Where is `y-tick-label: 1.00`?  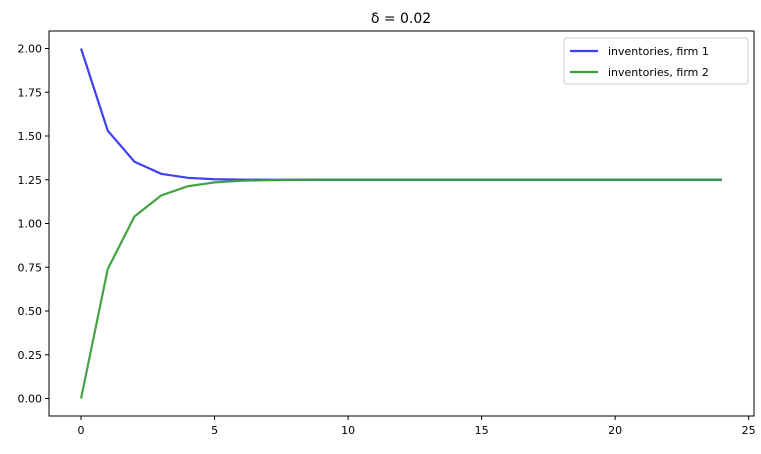 y-tick-label: 1.00 is located at coordinates (30, 224).